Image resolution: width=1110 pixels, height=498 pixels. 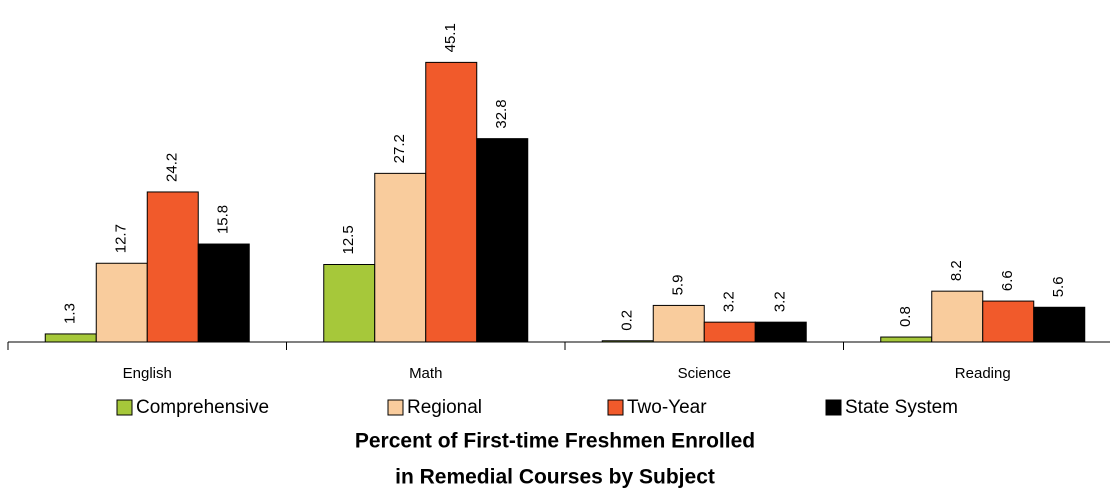 What do you see at coordinates (983, 373) in the screenshot?
I see `x-tick-label: Reading` at bounding box center [983, 373].